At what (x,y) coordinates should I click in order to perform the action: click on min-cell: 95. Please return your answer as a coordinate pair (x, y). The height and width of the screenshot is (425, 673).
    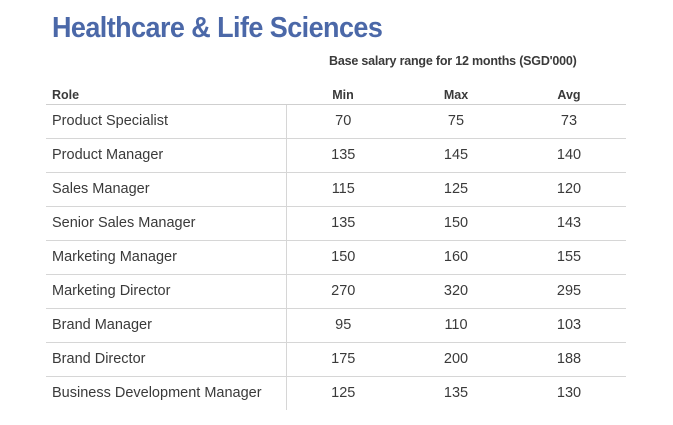
    Looking at the image, I should click on (342, 325).